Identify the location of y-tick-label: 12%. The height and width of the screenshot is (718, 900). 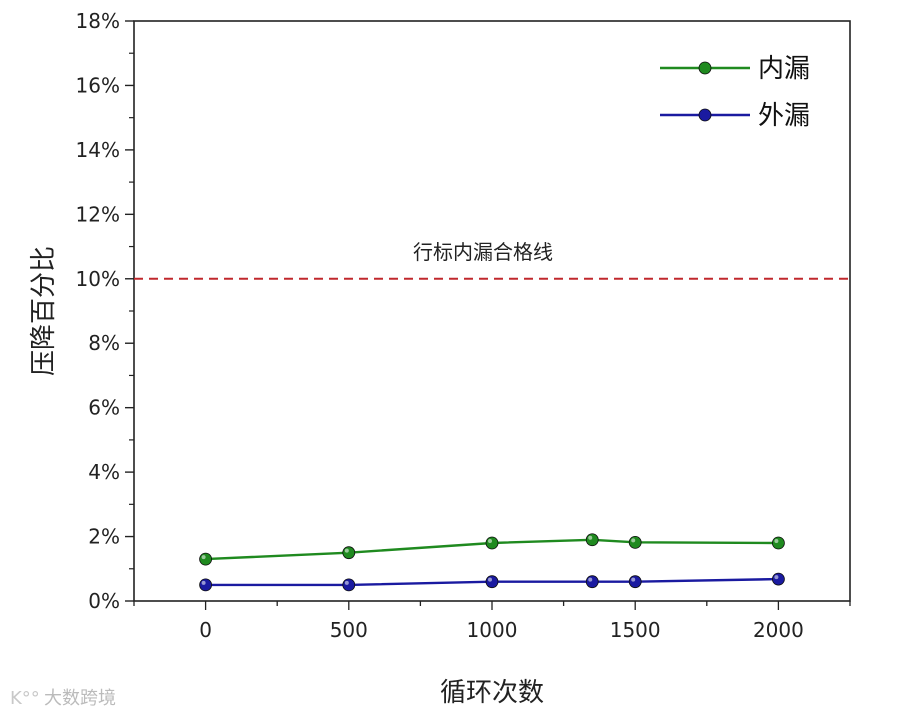
(98, 214).